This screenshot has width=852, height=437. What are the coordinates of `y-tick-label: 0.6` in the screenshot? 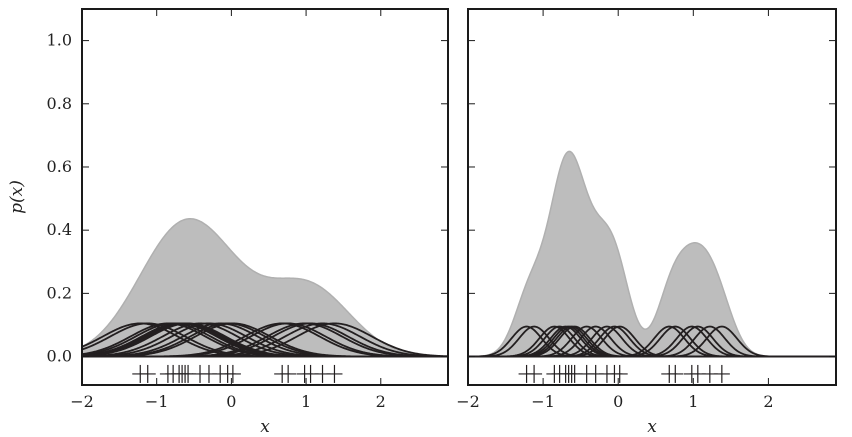 It's located at (59, 166).